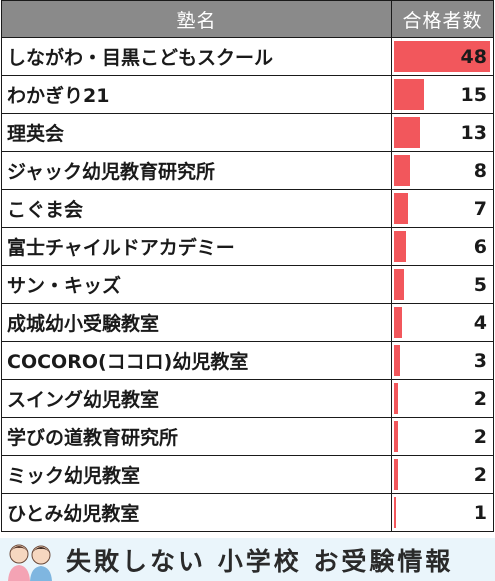 Image resolution: width=495 pixels, height=581 pixels. I want to click on header-school-name: 塾名, so click(196, 19).